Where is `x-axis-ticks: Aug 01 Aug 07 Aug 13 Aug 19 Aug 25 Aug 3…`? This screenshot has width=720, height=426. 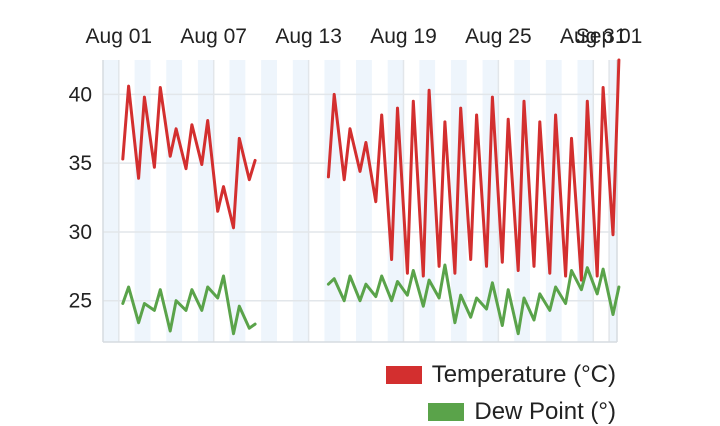 x-axis-ticks: Aug 01 Aug 07 Aug 13 Aug 19 Aug 25 Aug 3… is located at coordinates (364, 36).